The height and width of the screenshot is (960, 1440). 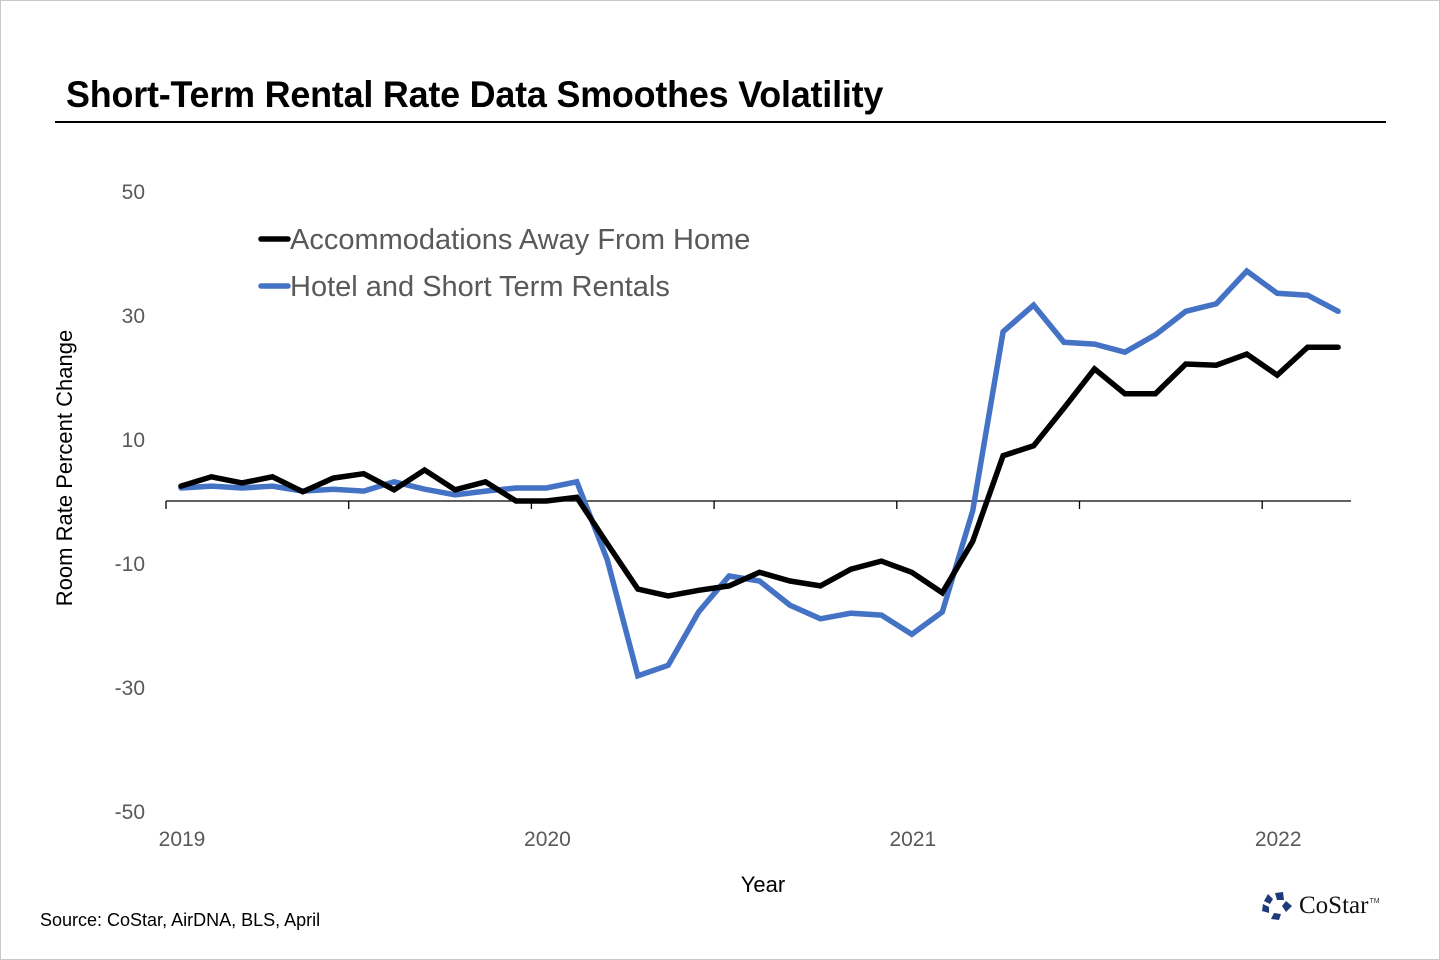 What do you see at coordinates (520, 240) in the screenshot?
I see `legend-label: Accommodations Away From Home` at bounding box center [520, 240].